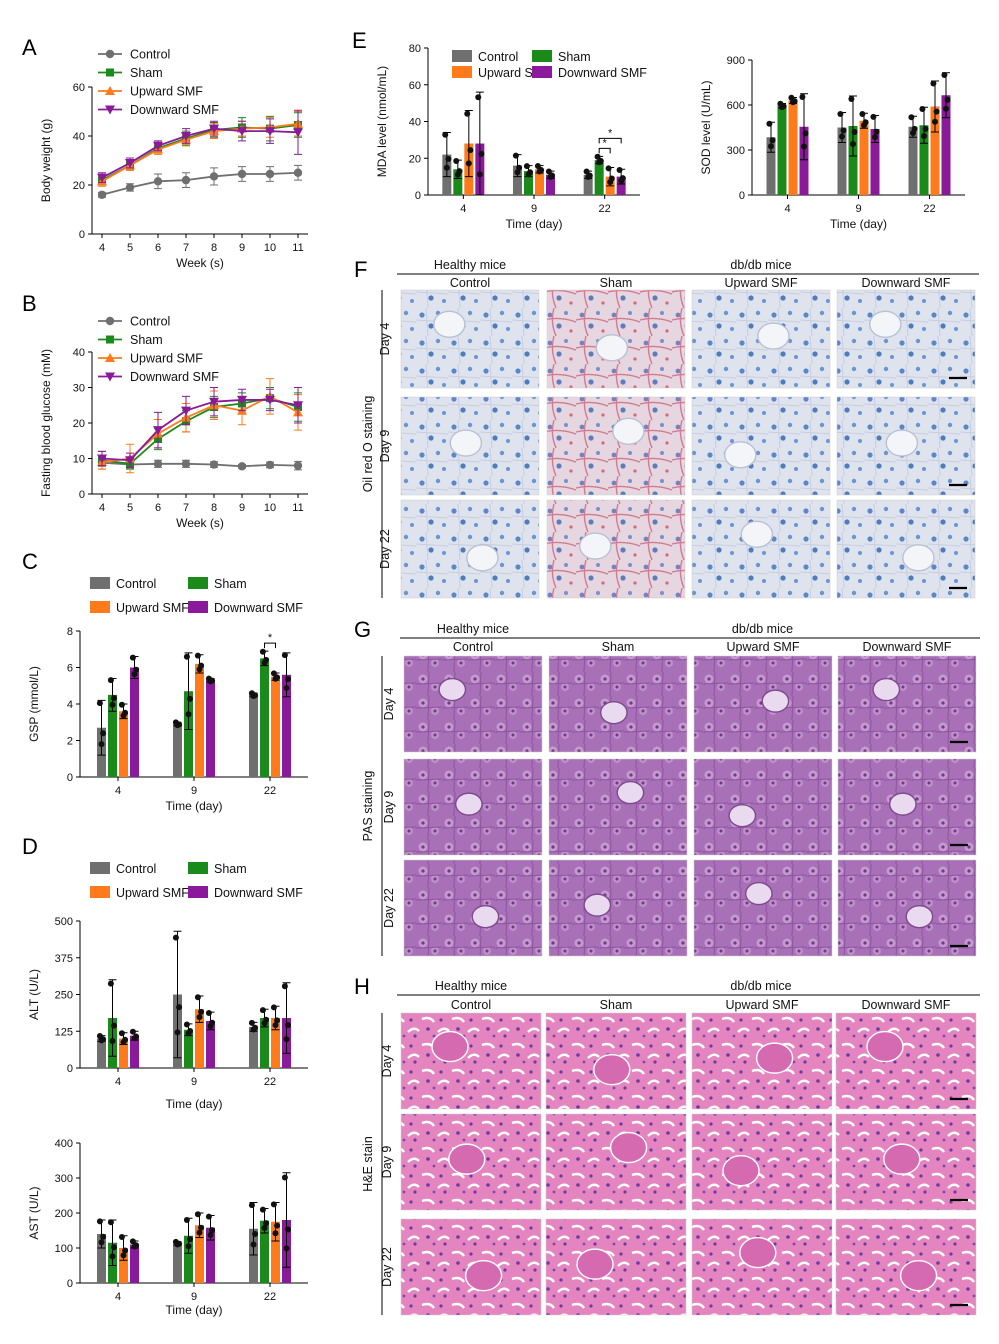 Image resolution: width=999 pixels, height=1344 pixels. I want to click on y-tick-label: 4, so click(70, 705).